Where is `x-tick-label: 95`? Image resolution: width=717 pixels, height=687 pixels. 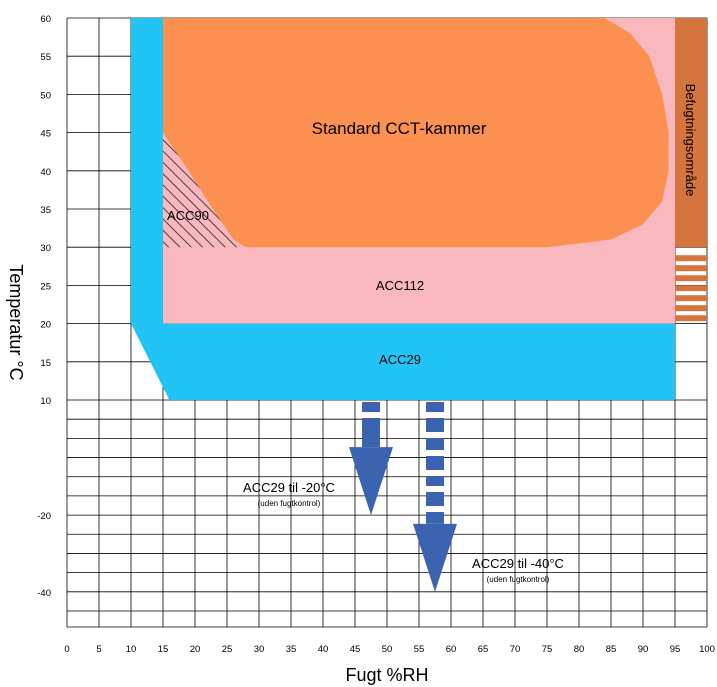
x-tick-label: 95 is located at coordinates (675, 649).